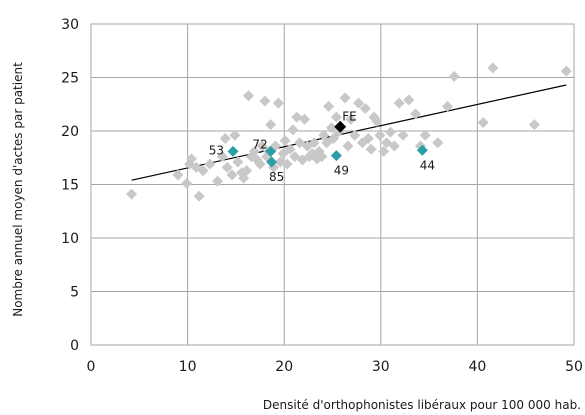 The height and width of the screenshot is (415, 585). I want to click on highlighted-points: 53 72 85 49 44, so click(322, 160).